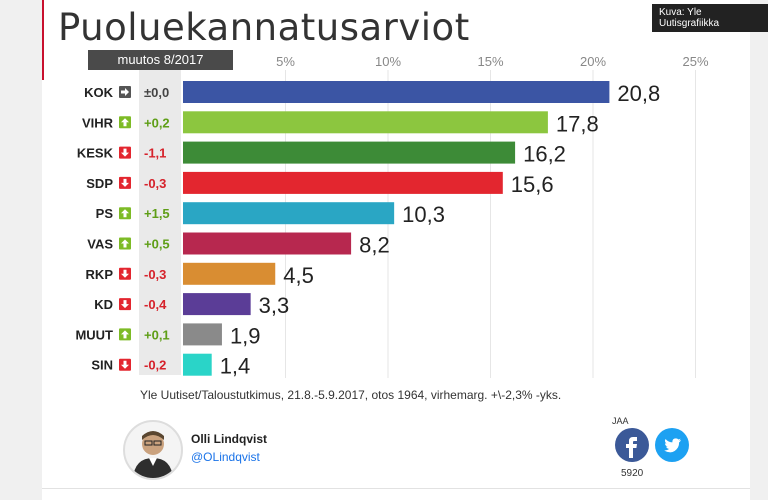  Describe the element at coordinates (620, 421) in the screenshot. I see `share-label: JAA` at that location.